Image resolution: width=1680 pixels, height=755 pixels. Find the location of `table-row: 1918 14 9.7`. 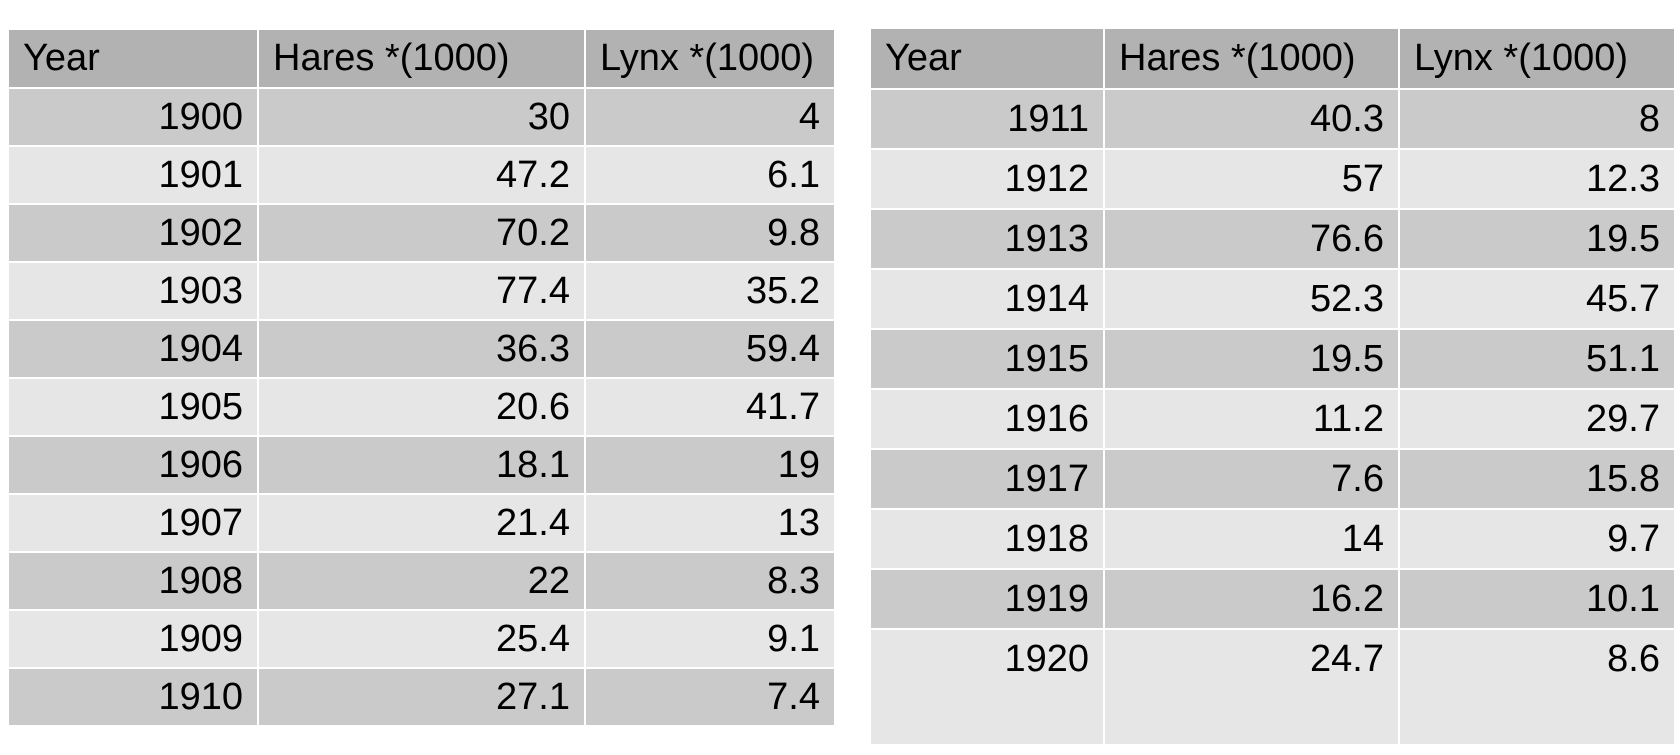

table-row: 1918 14 9.7 is located at coordinates (1272, 539).